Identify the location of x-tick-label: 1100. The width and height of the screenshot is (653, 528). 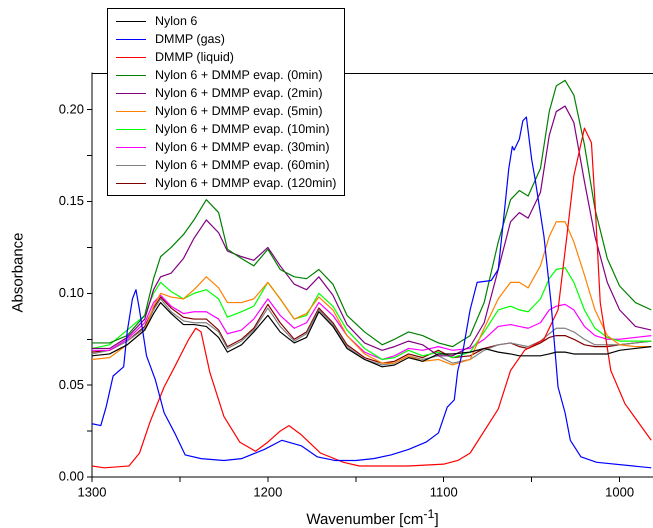
(444, 492).